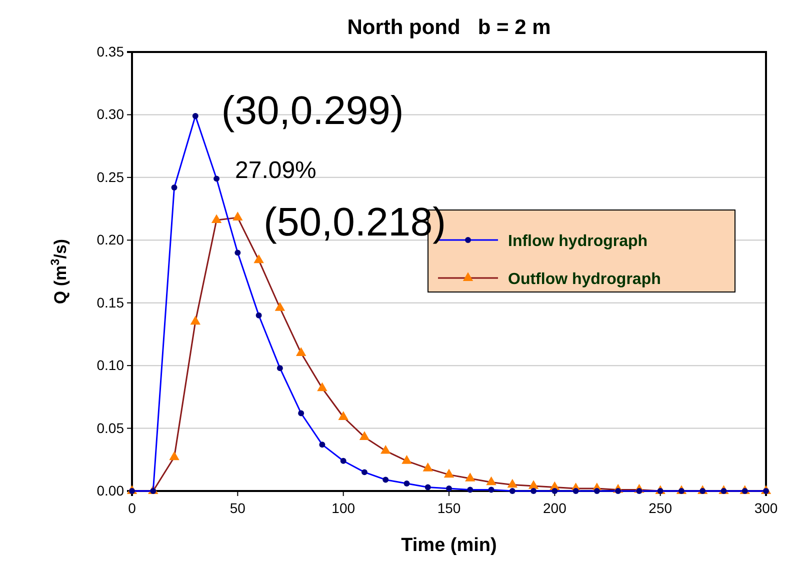 The width and height of the screenshot is (799, 566). Describe the element at coordinates (110, 114) in the screenshot. I see `y-tick-label: 0.30` at that location.